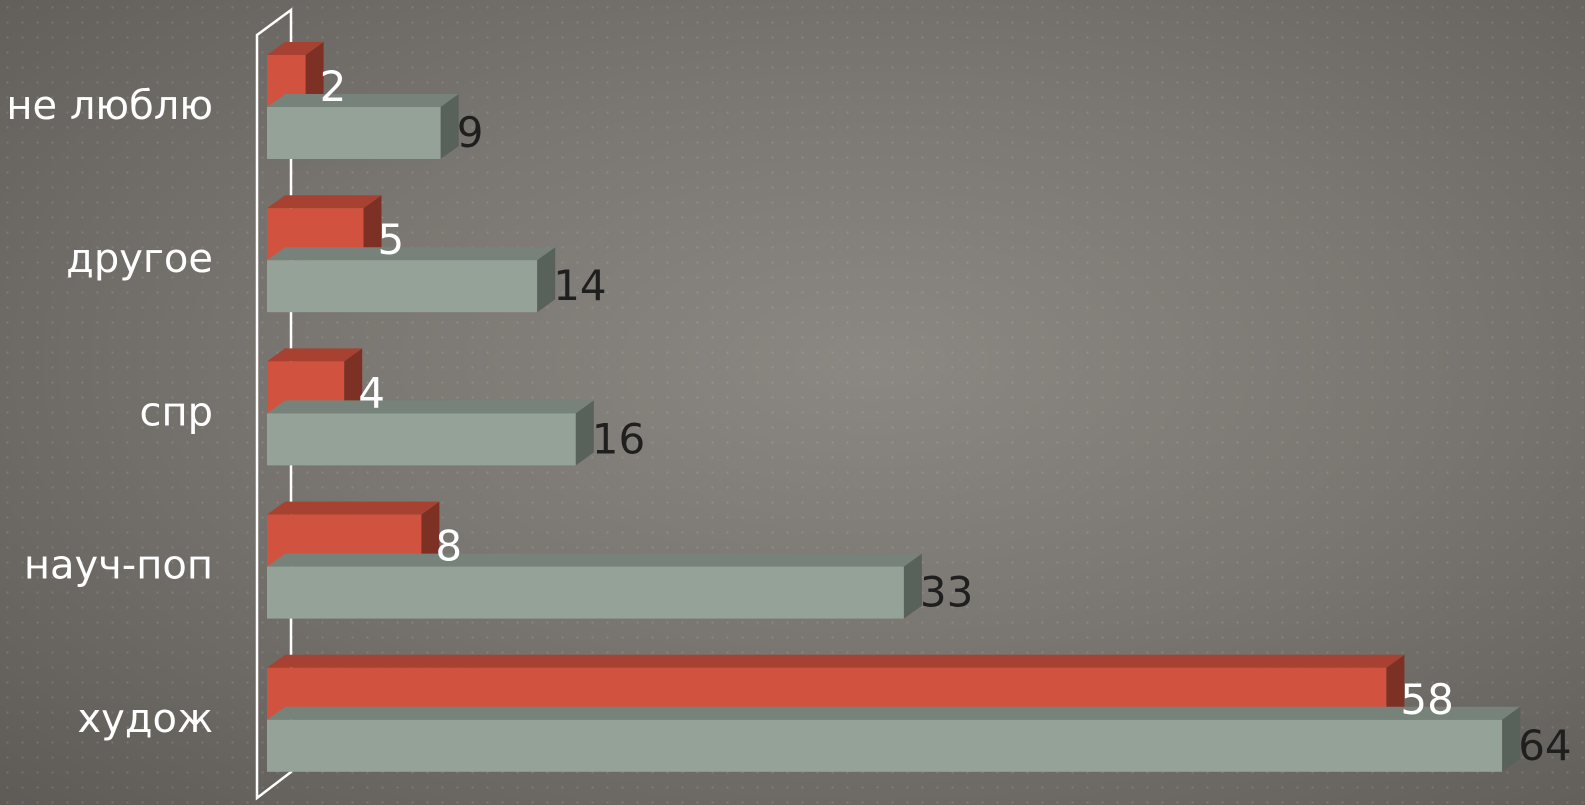  Describe the element at coordinates (118, 566) in the screenshot. I see `category-label: науч-поп` at that location.